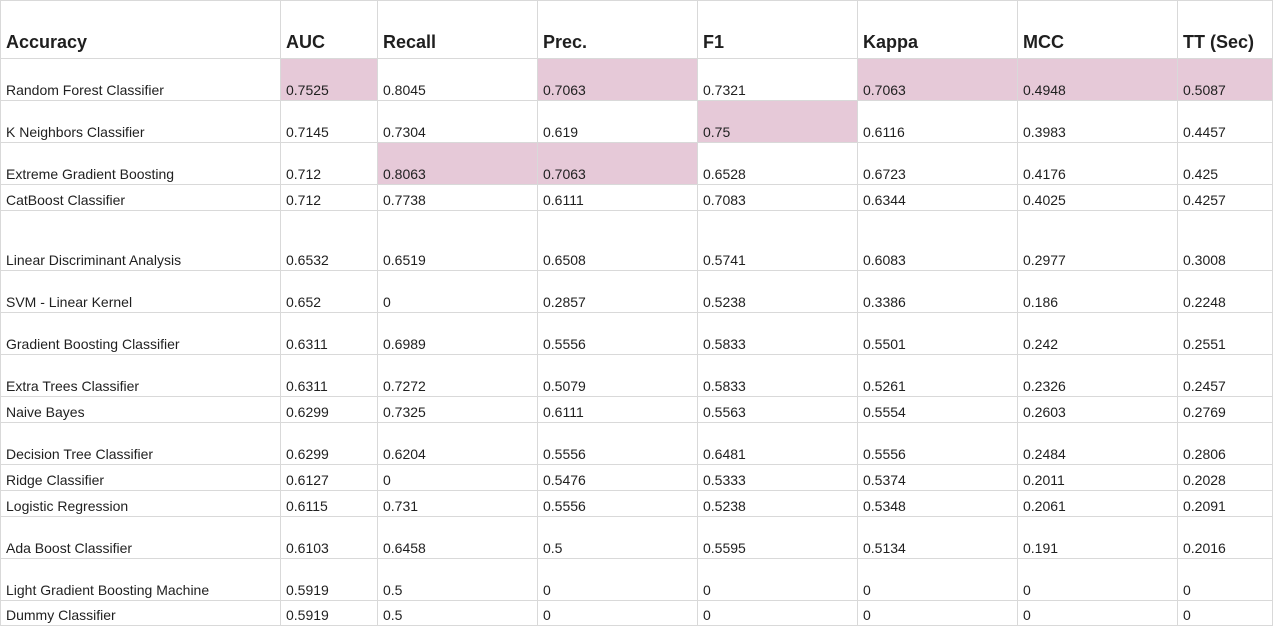 The image size is (1280, 626). What do you see at coordinates (777, 443) in the screenshot?
I see `metric-cell: 0.6481` at bounding box center [777, 443].